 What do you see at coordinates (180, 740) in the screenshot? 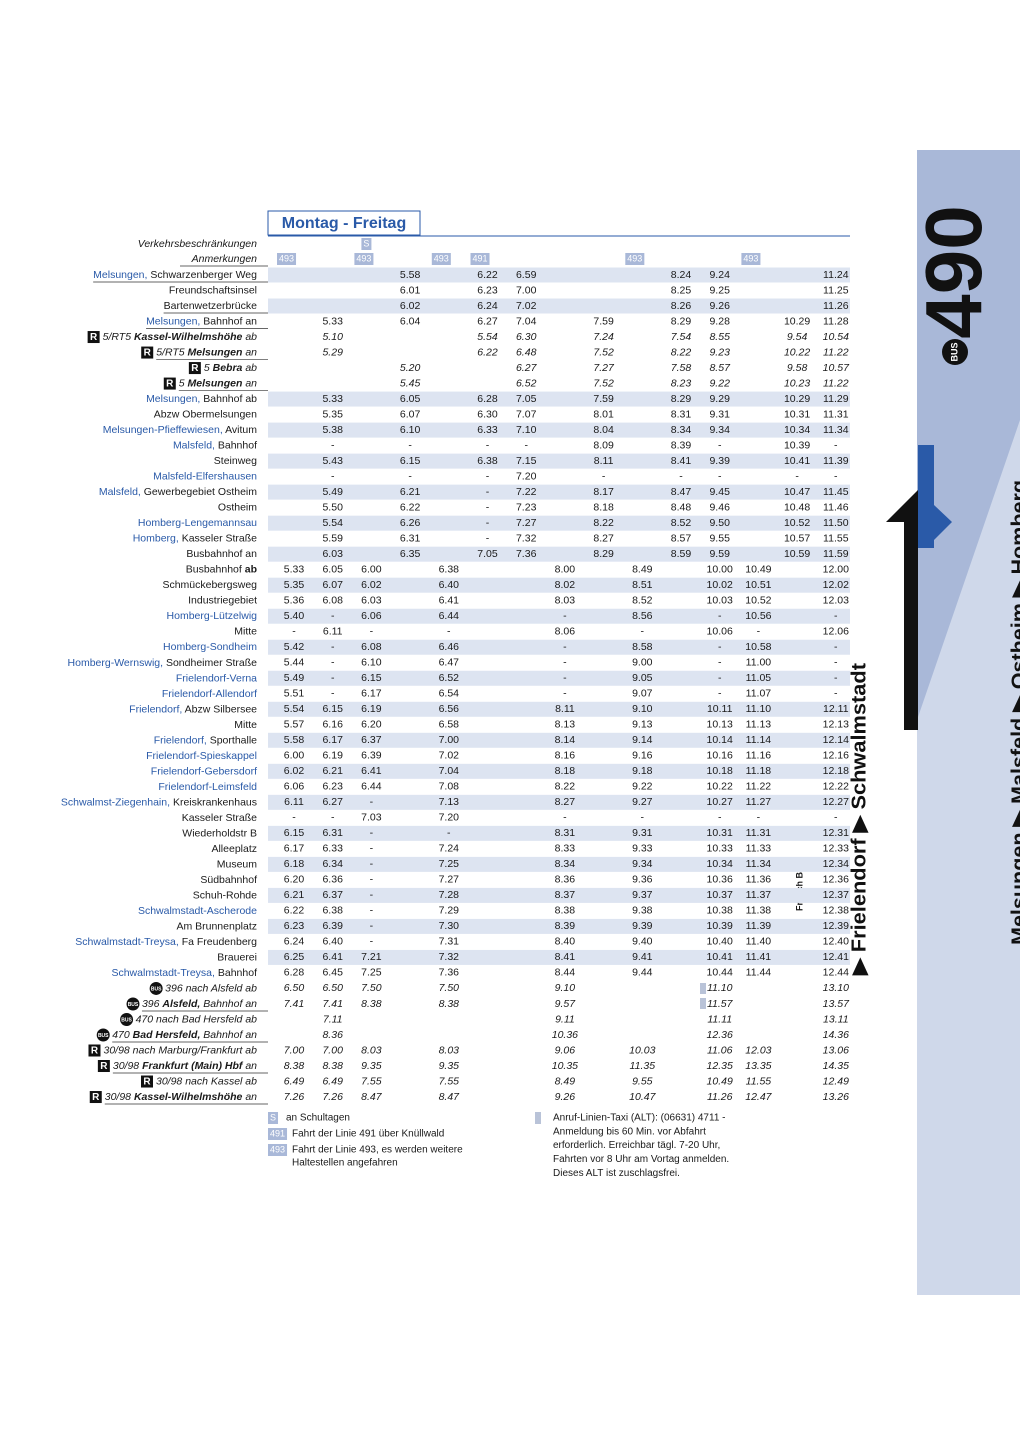
I see `name-part: Frielendorf,` at bounding box center [180, 740].